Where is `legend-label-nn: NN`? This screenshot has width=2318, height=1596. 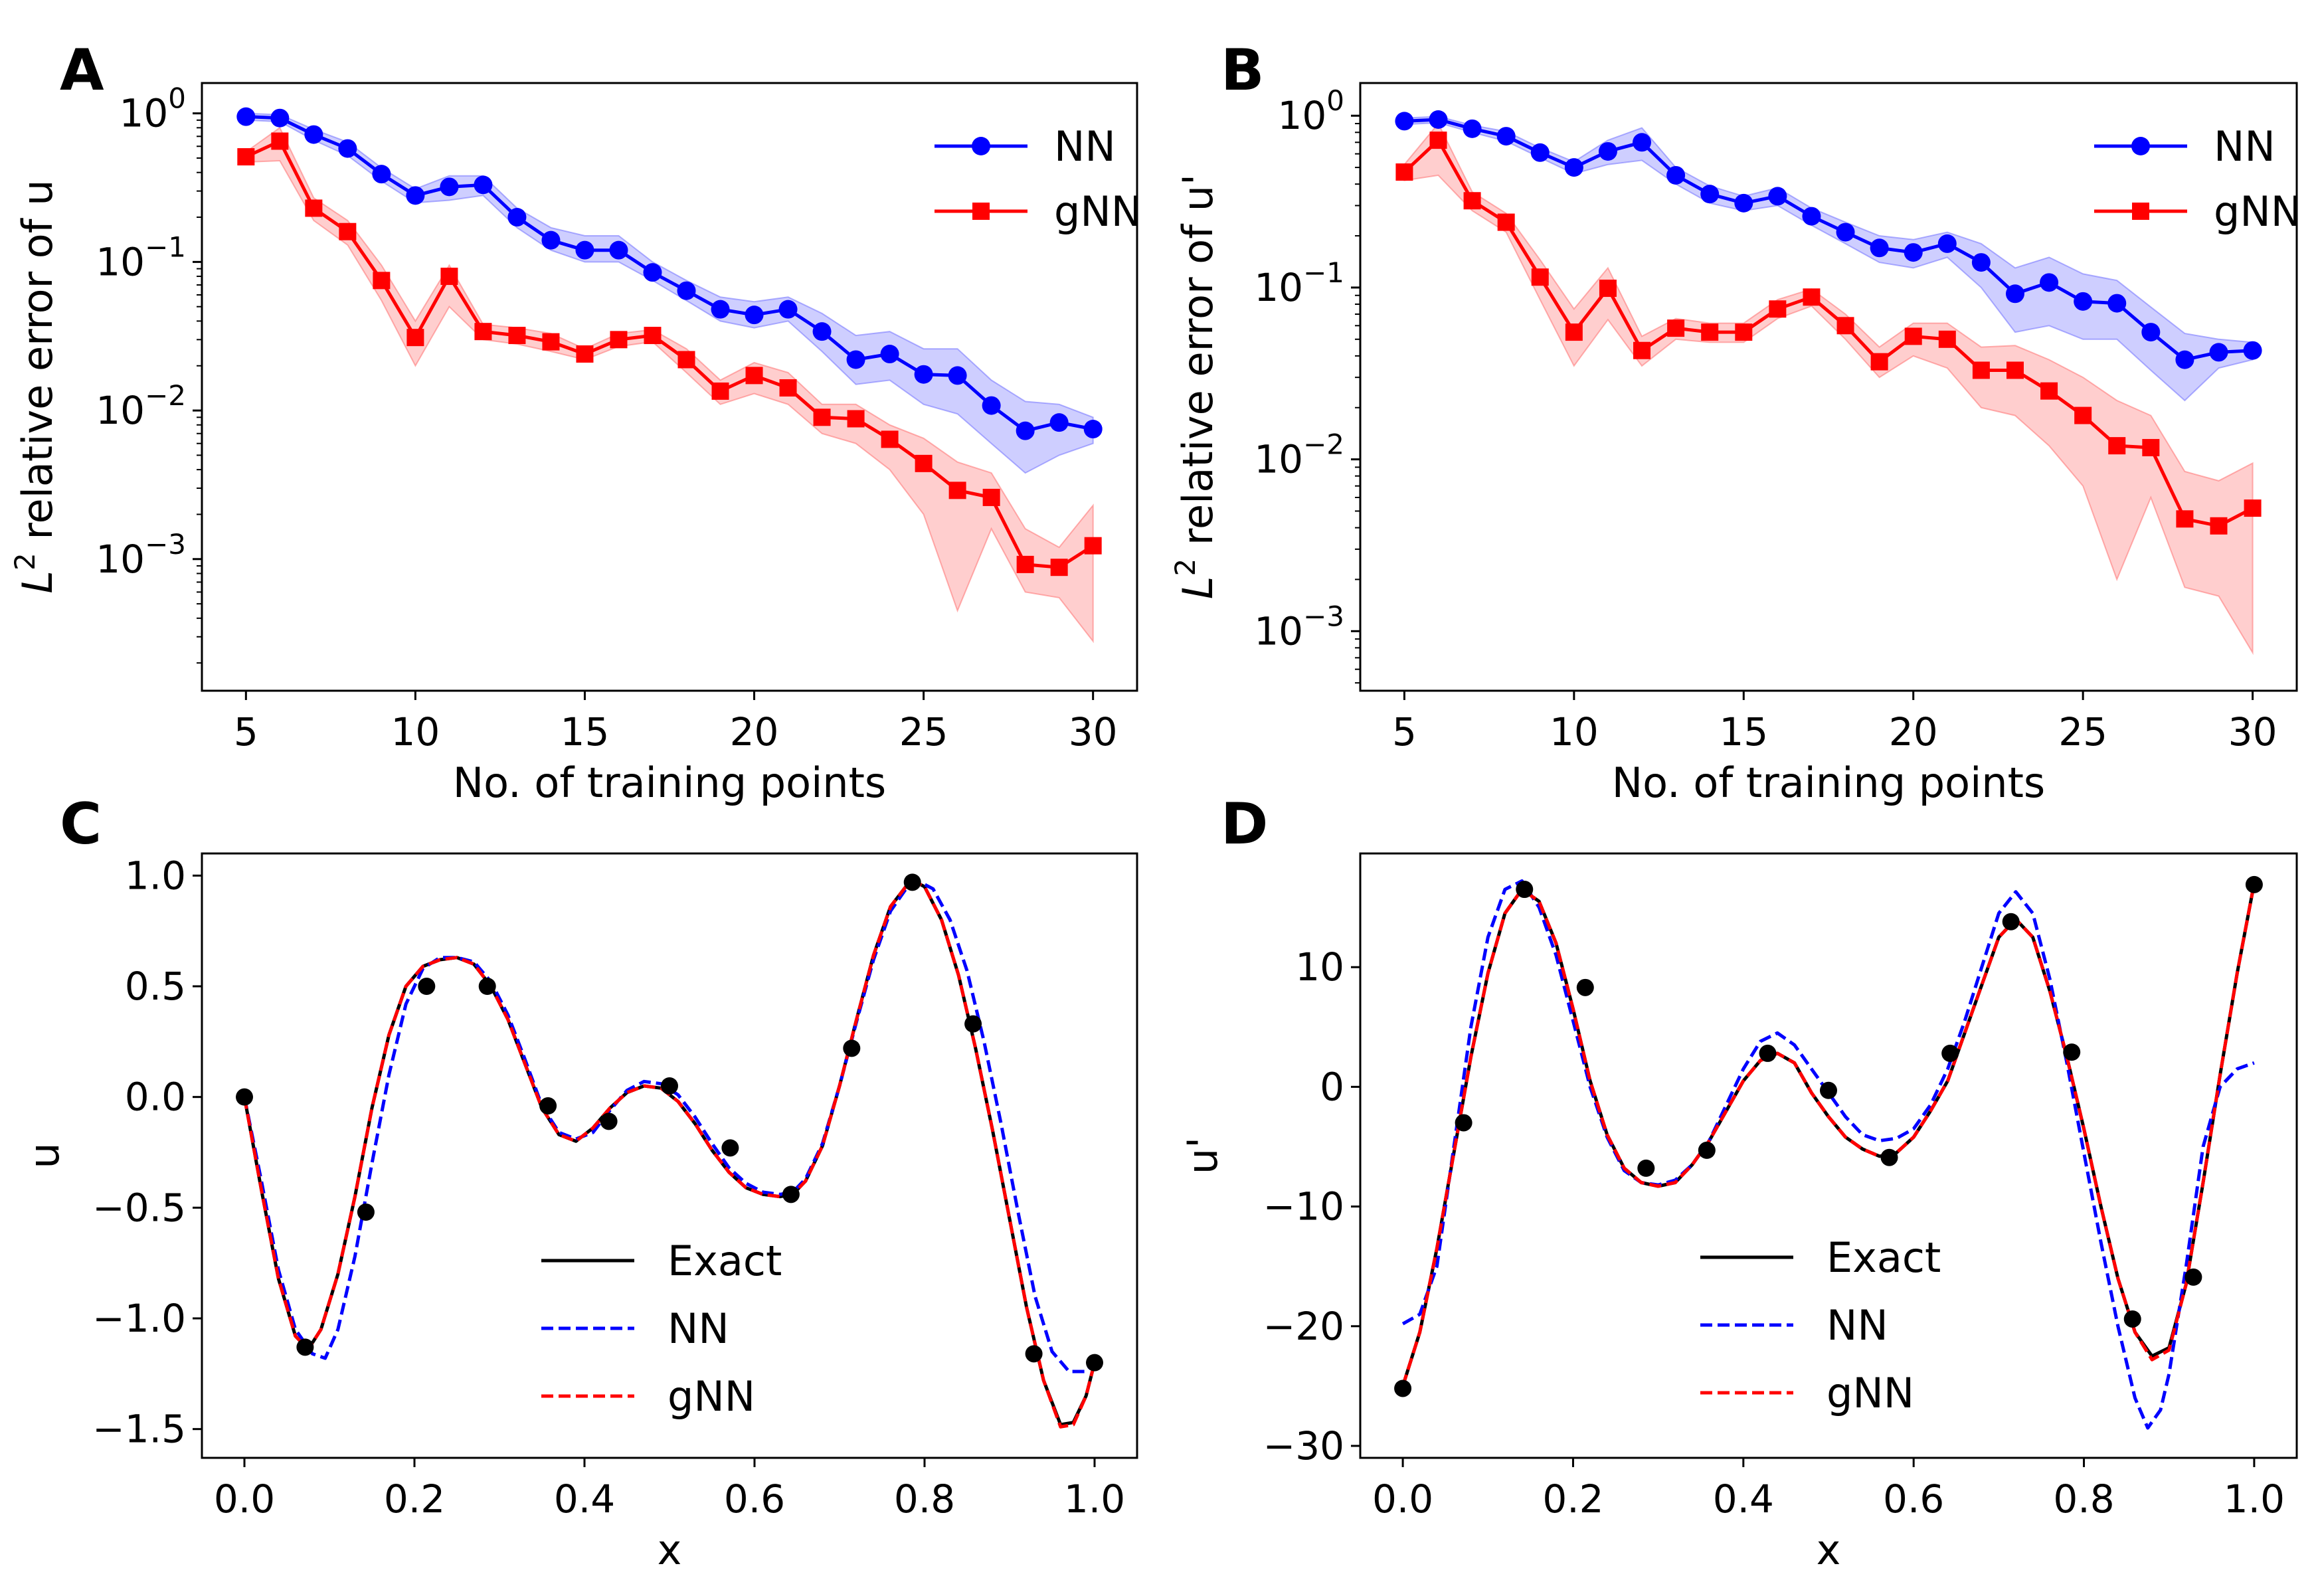
legend-label-nn: NN is located at coordinates (699, 1328).